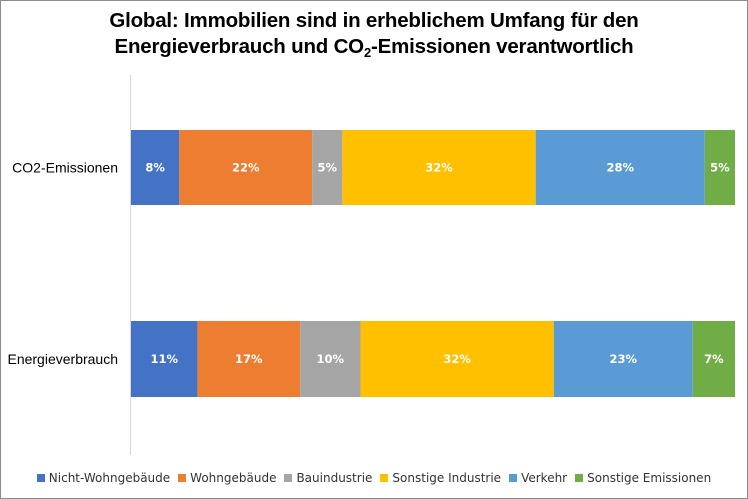  I want to click on category-label: Energieverbrauch, so click(62, 359).